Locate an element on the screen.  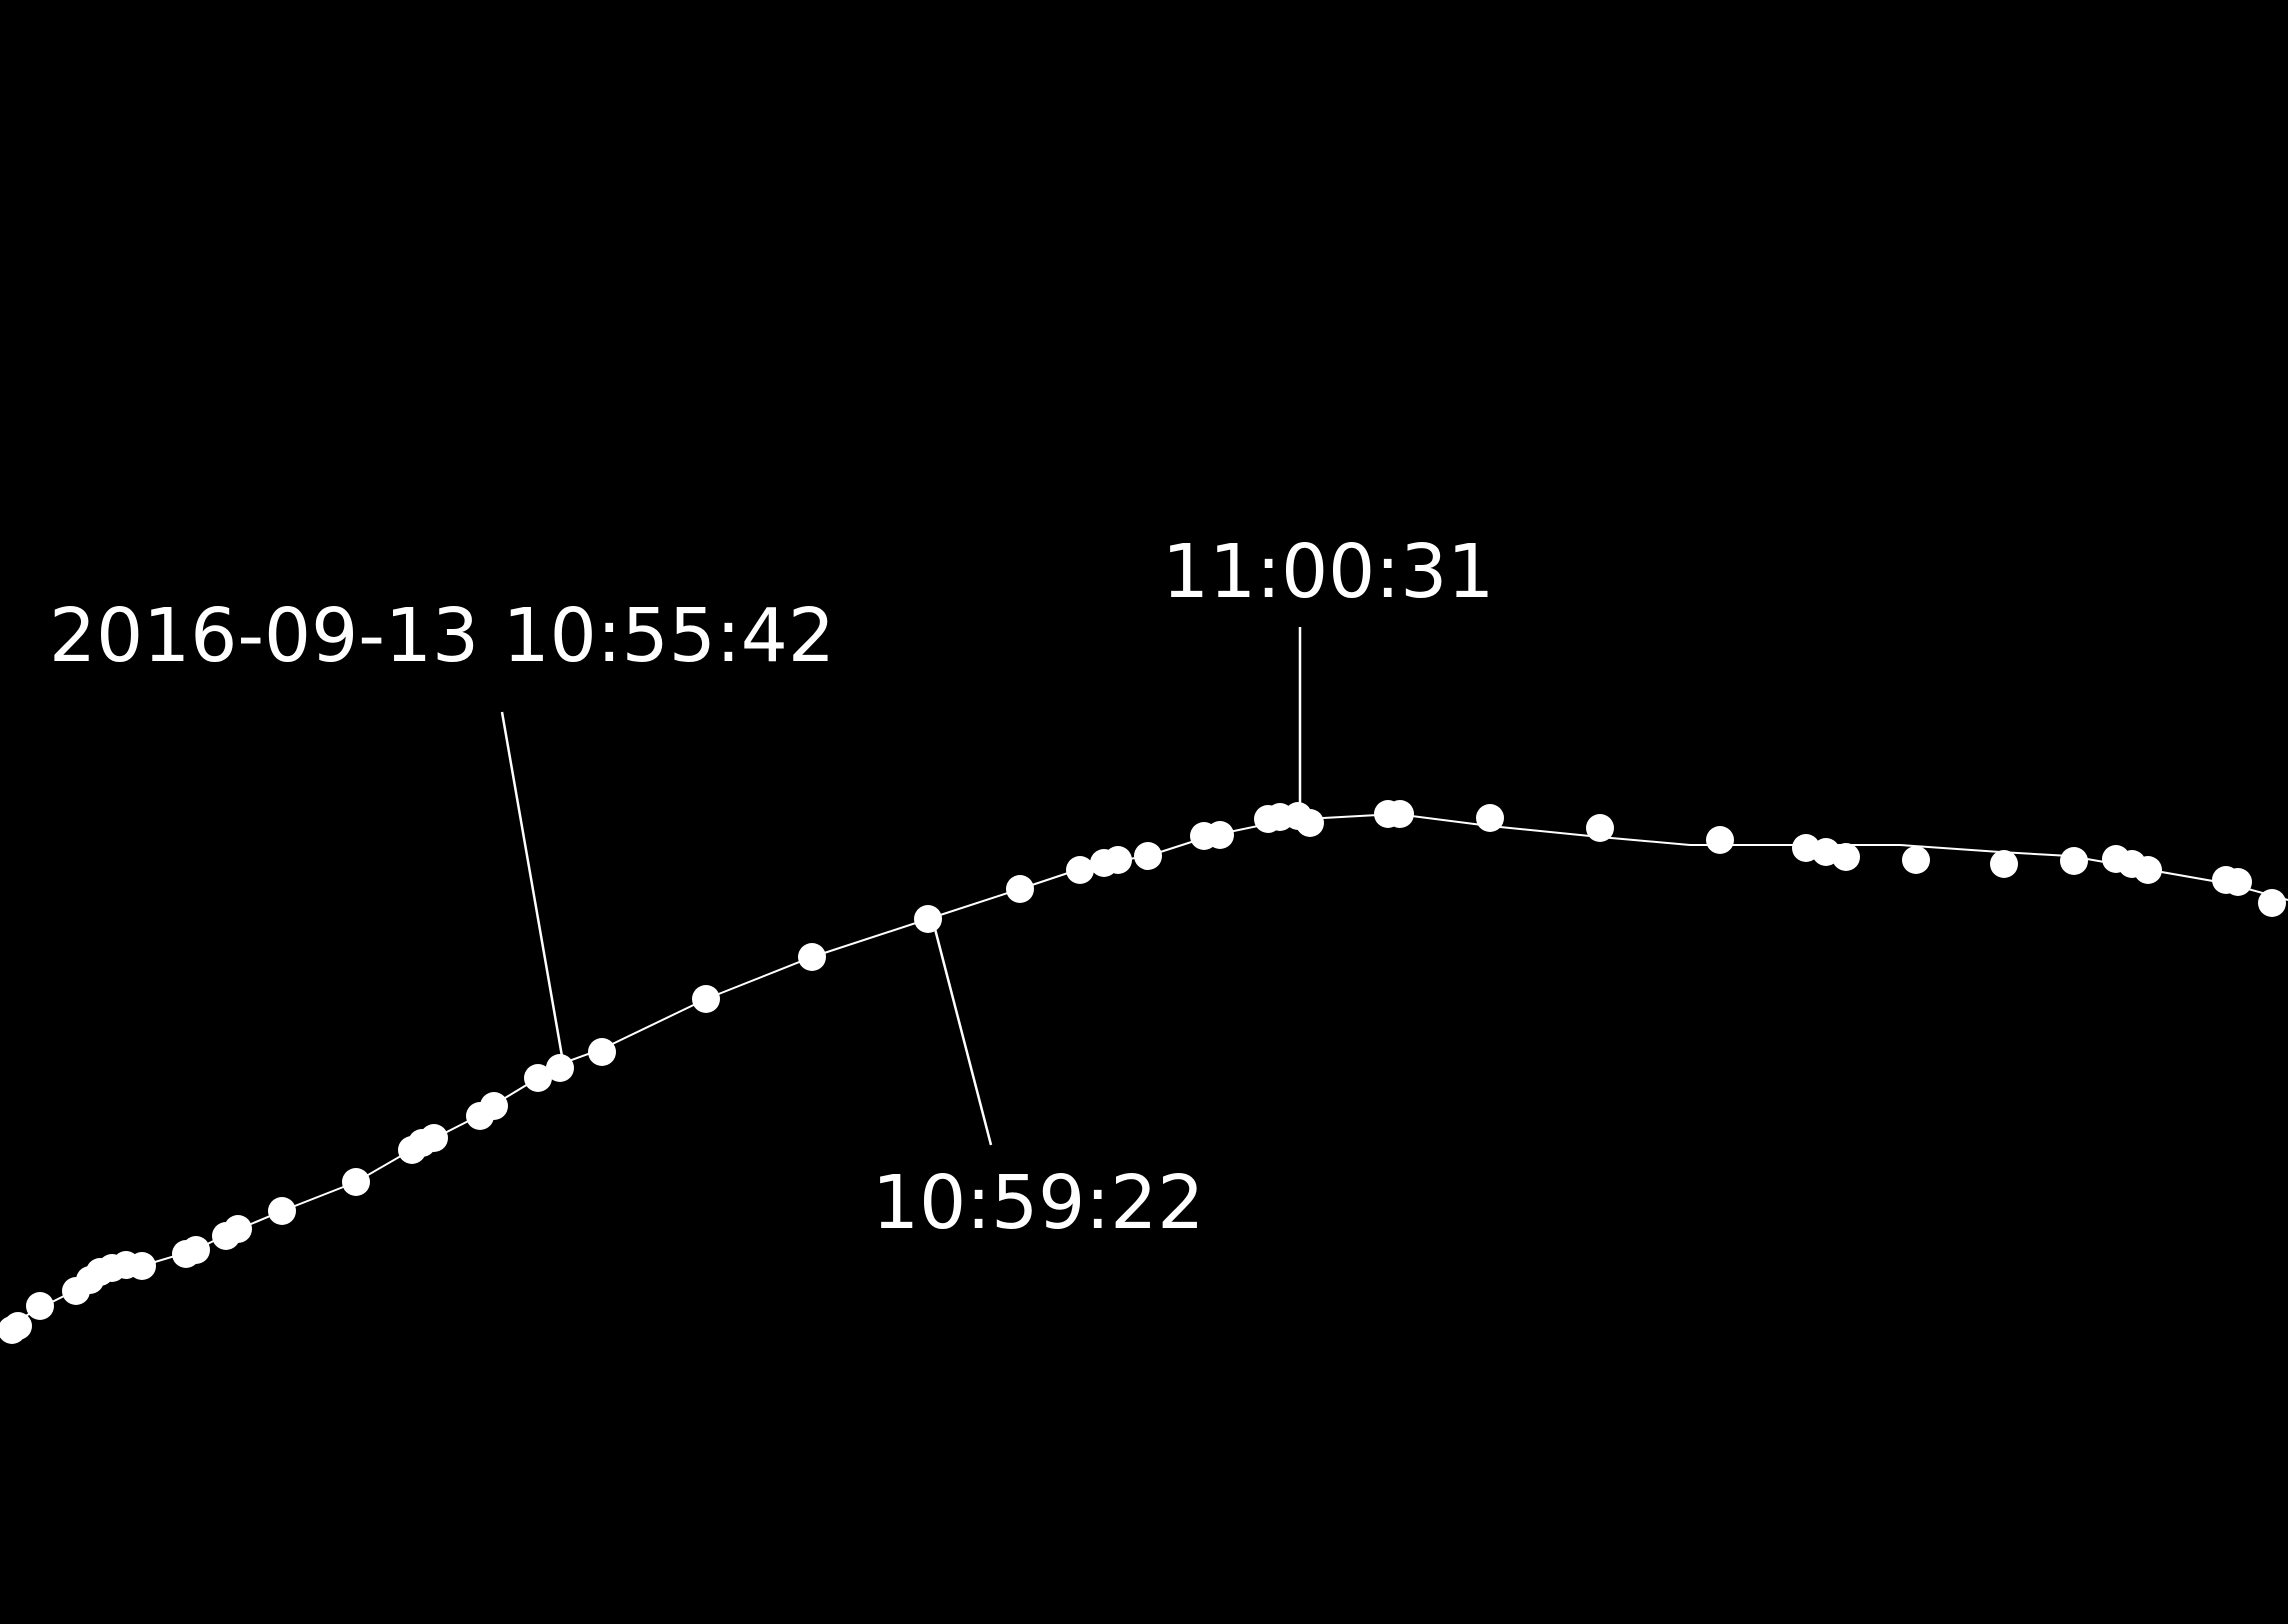
callout-label-mid: 10:59:22 is located at coordinates (1038, 1203).